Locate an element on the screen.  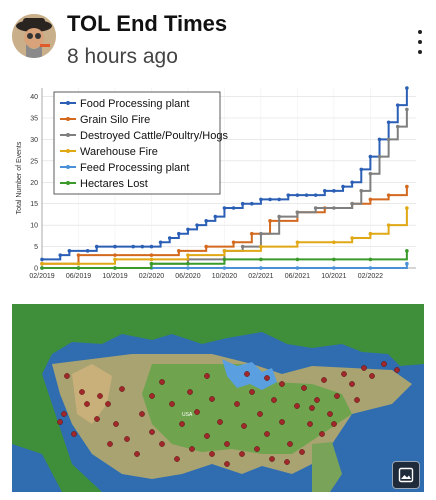
y-tick-label: 10 is located at coordinates (34, 226).